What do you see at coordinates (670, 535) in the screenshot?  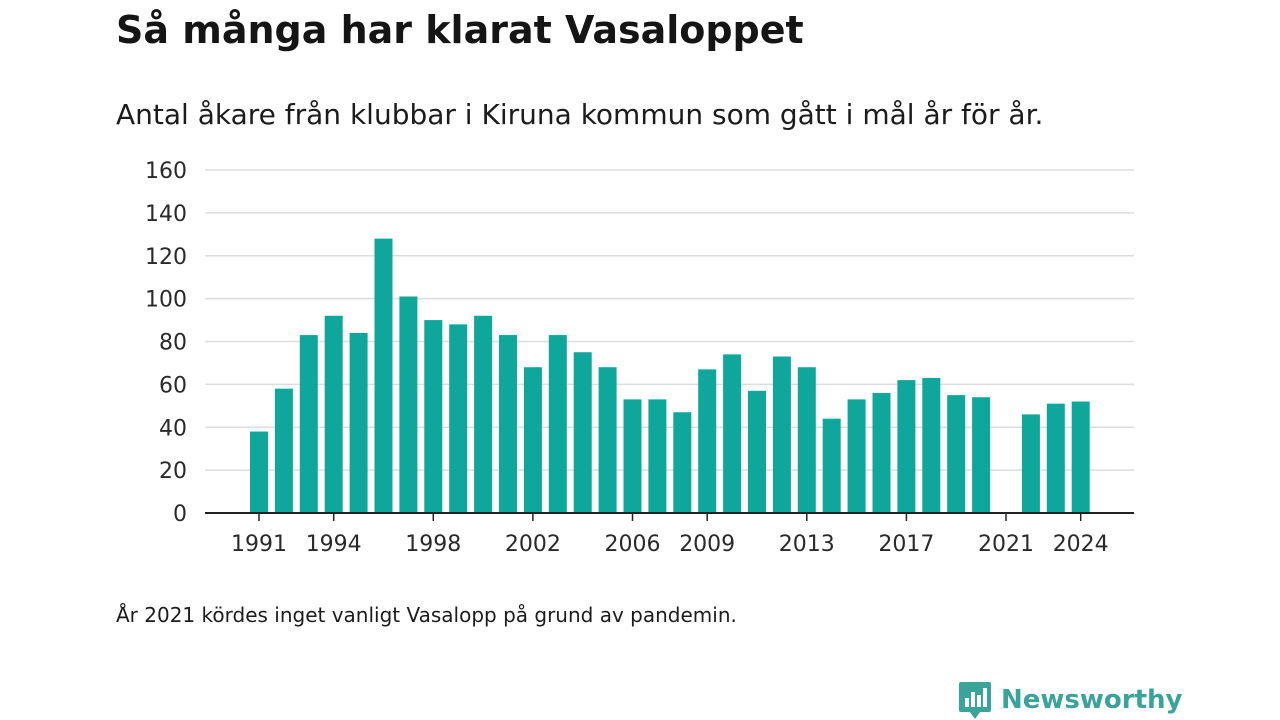 I see `x-axis-ticks: 1991 1994 1998 2002 2006 2009 2013 2017 2021 2024` at bounding box center [670, 535].